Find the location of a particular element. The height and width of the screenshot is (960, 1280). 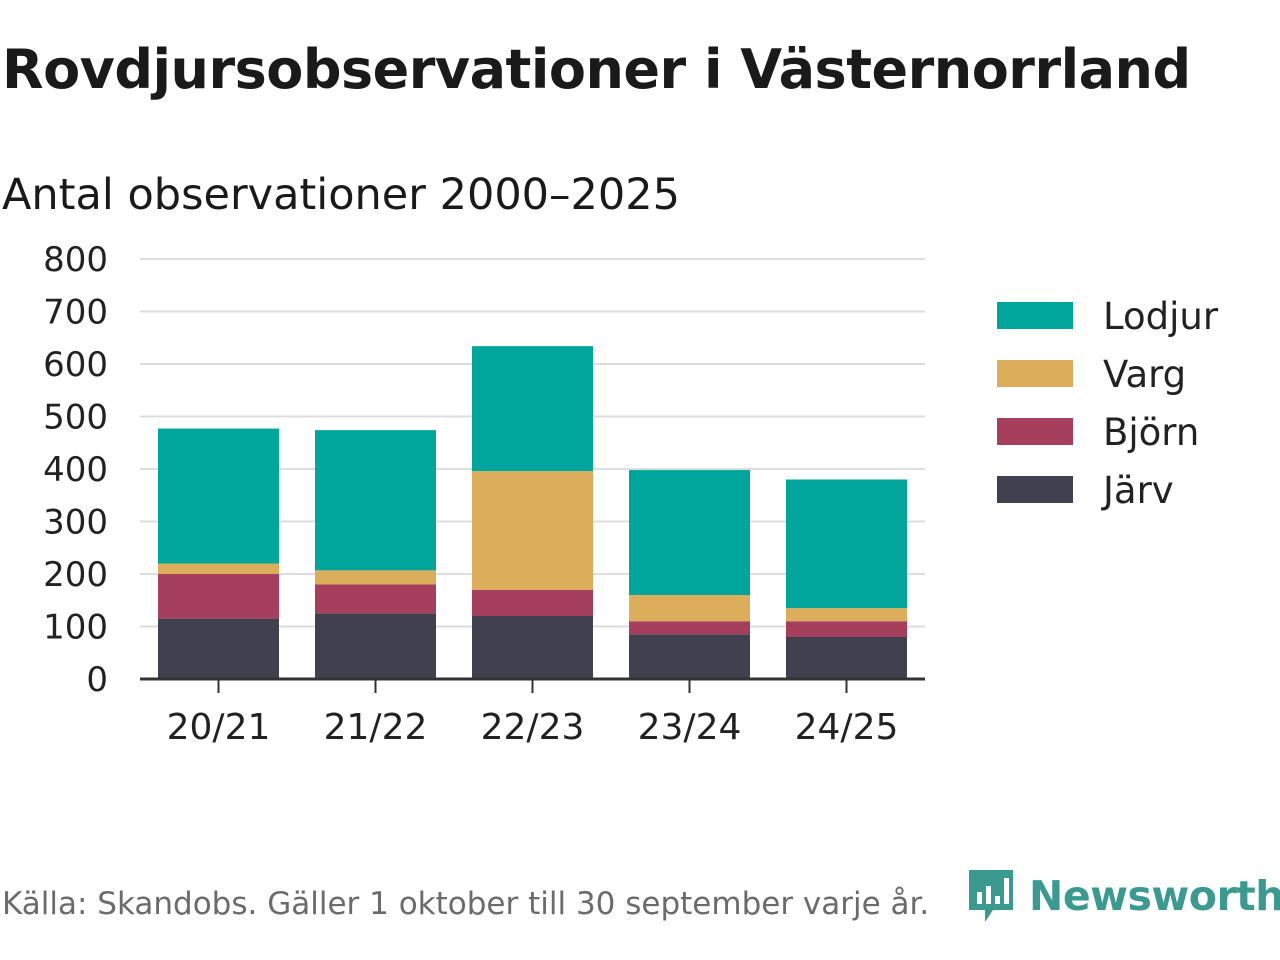

legend-label-björn: Björn is located at coordinates (1151, 432).